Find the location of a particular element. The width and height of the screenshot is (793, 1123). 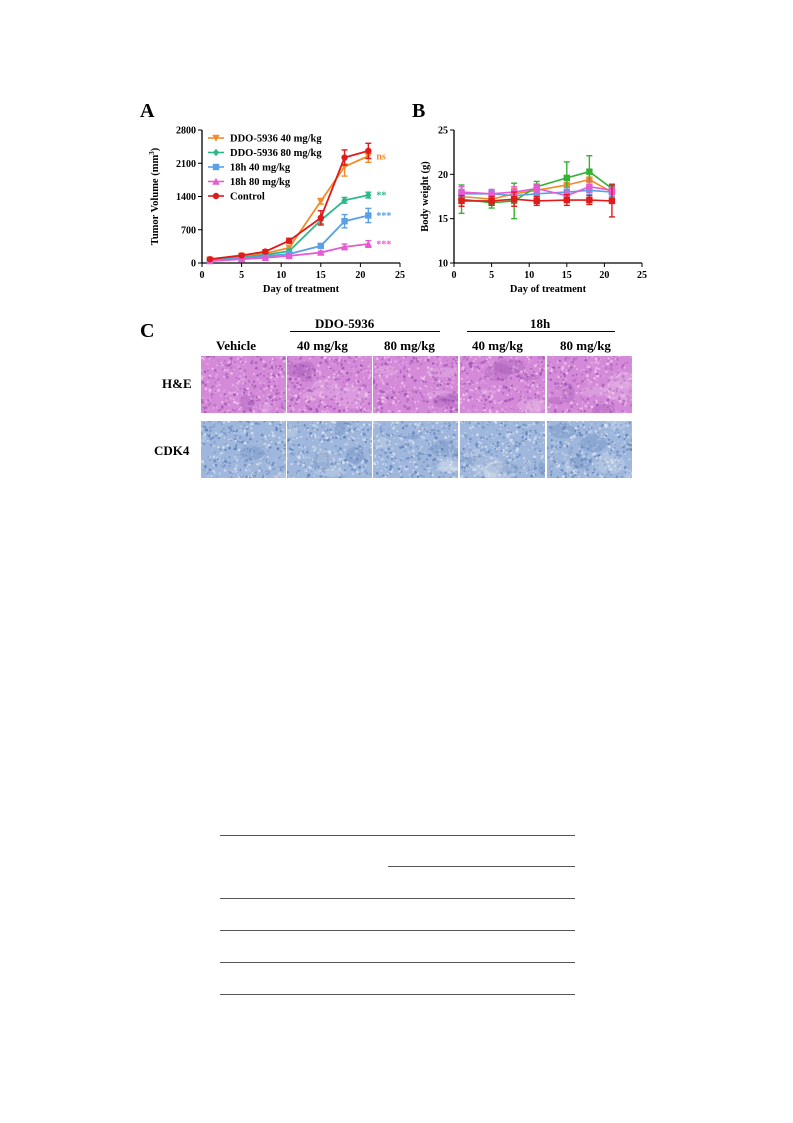

column-label-ddo-40: 40 mg/kg is located at coordinates (322, 345).